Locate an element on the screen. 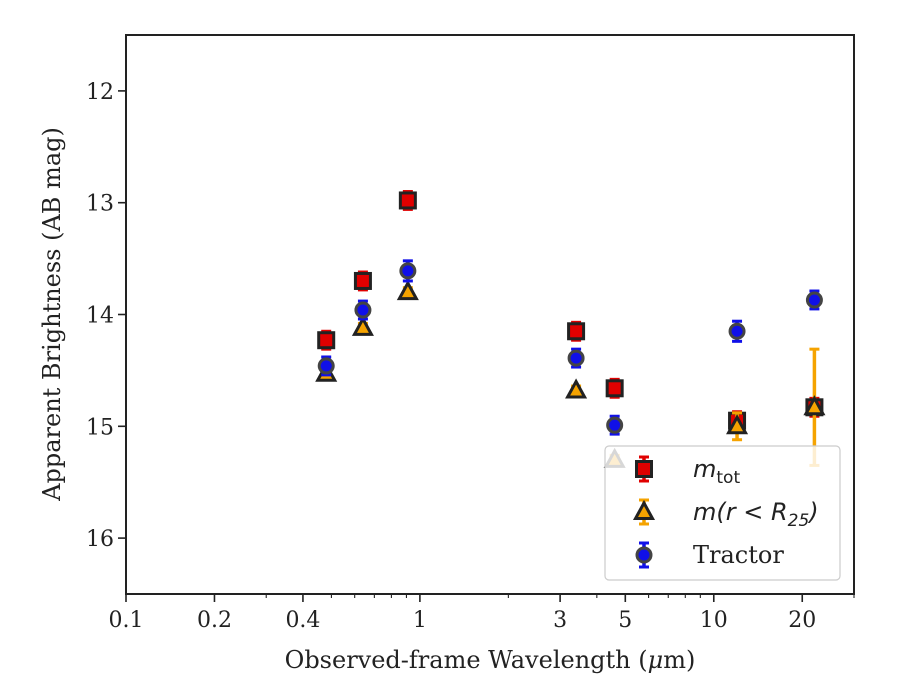 The image size is (900, 700). legend-marker-triangle is located at coordinates (644, 509).